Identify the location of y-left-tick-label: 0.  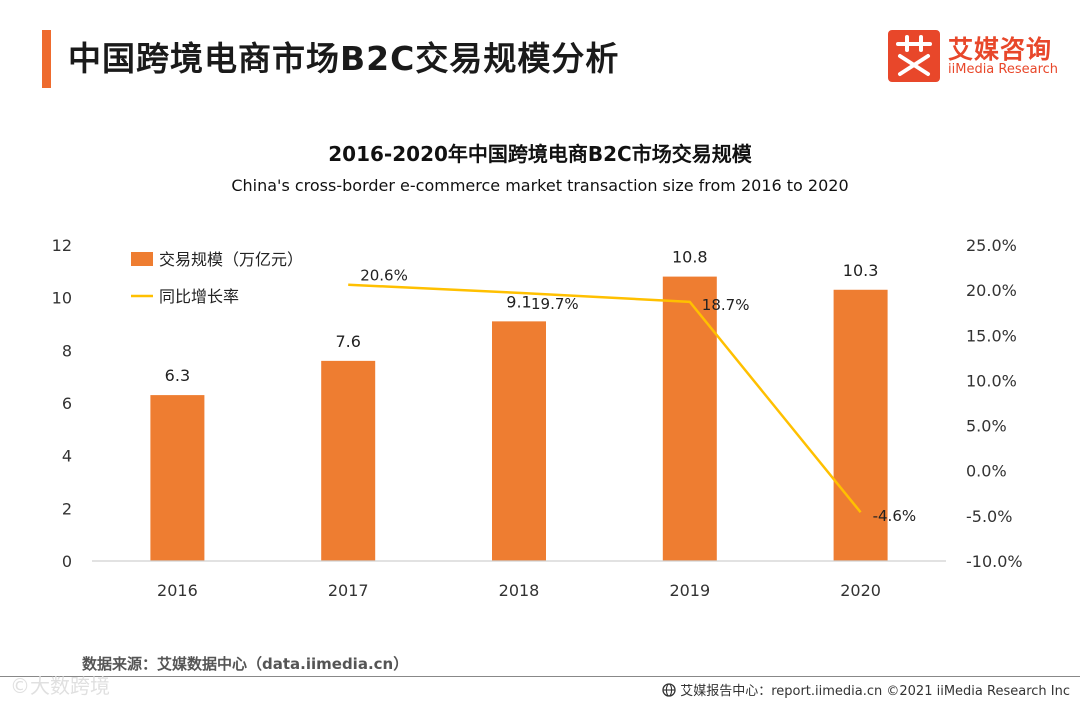
(67, 561).